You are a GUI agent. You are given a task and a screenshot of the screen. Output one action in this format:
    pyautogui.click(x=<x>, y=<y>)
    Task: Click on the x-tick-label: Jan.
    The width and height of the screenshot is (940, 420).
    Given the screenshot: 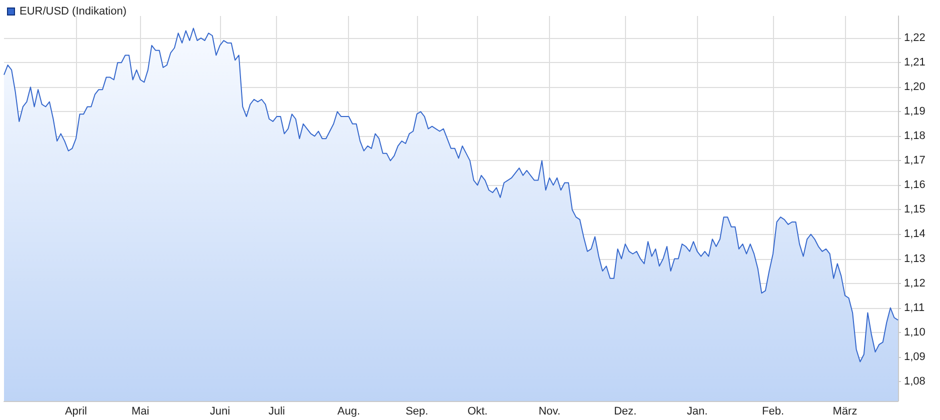 What is the action you would take?
    pyautogui.click(x=697, y=412)
    